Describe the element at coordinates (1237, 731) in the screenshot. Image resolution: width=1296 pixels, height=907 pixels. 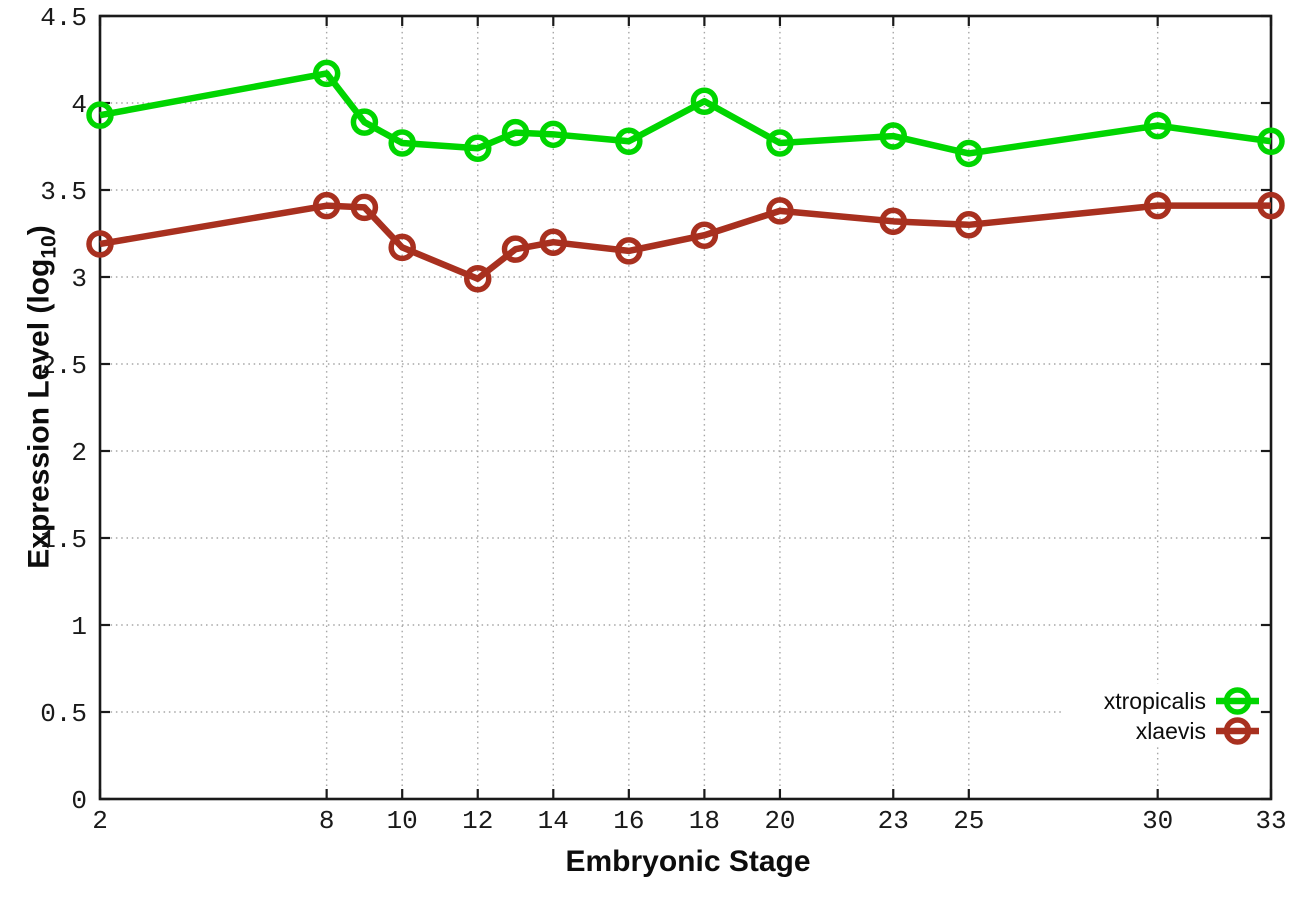
I see `legend-marker-xlaevis` at that location.